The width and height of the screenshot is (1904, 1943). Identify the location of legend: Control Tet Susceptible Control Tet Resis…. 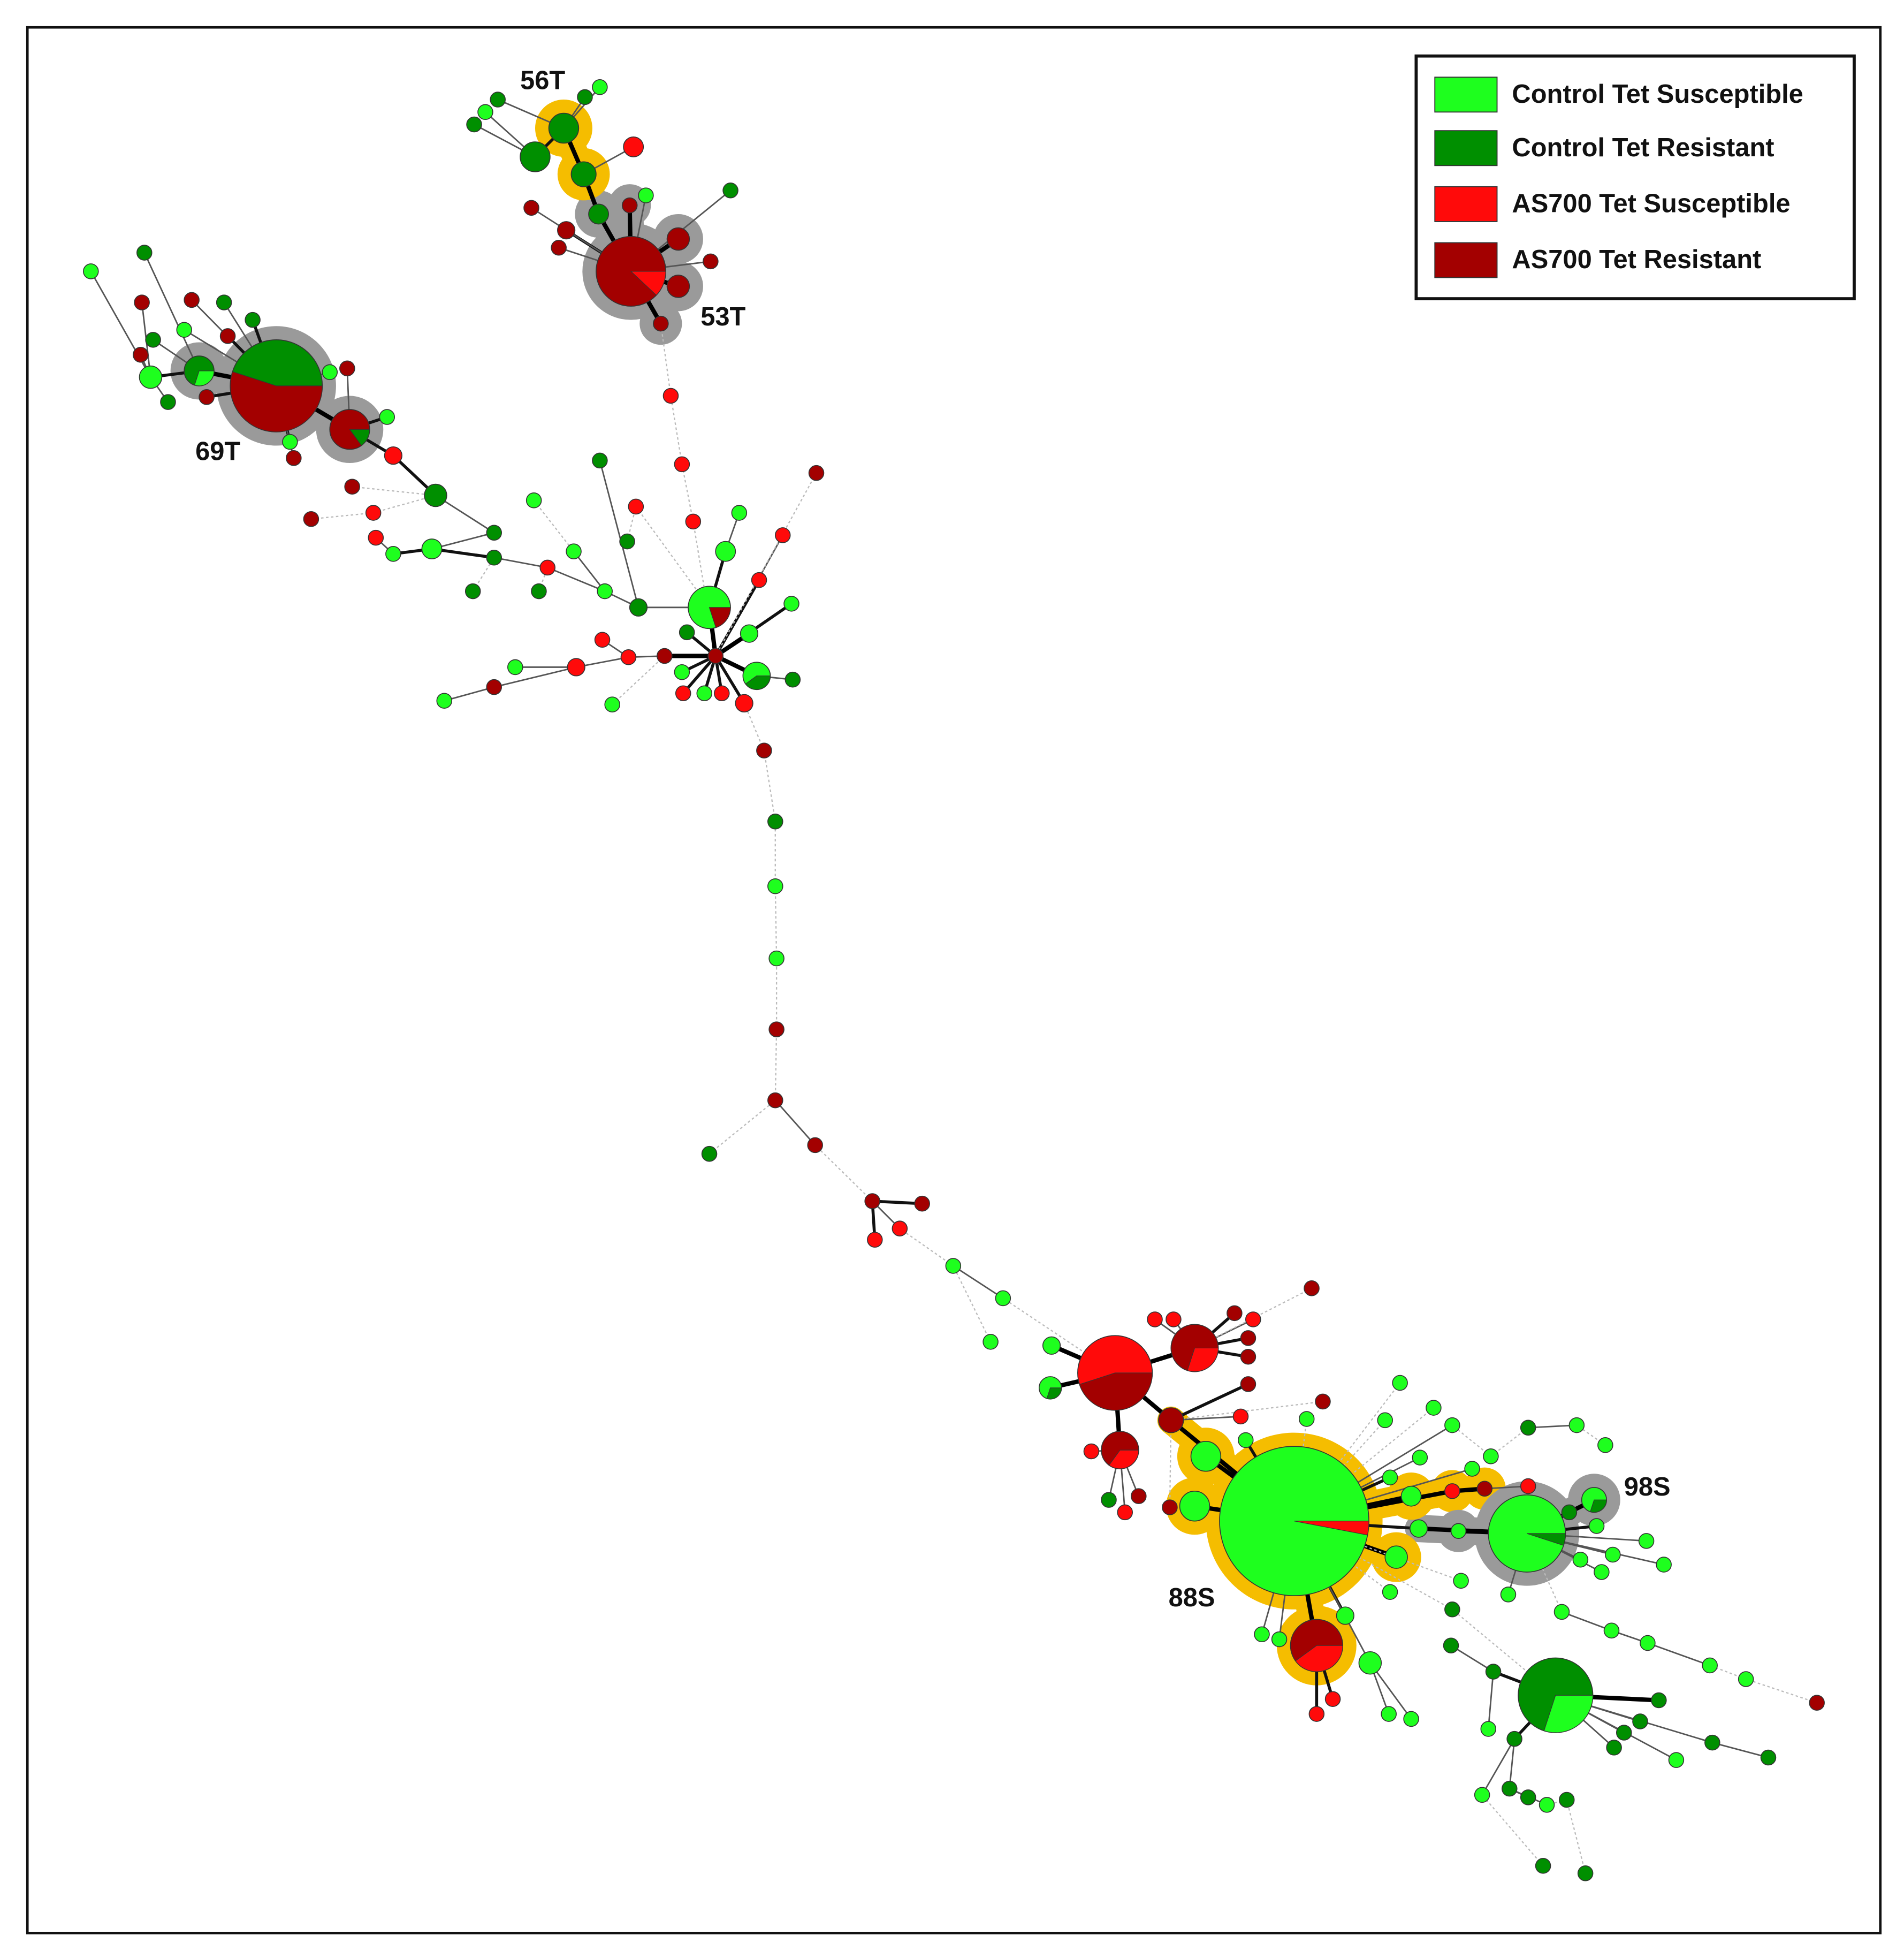
(1635, 178).